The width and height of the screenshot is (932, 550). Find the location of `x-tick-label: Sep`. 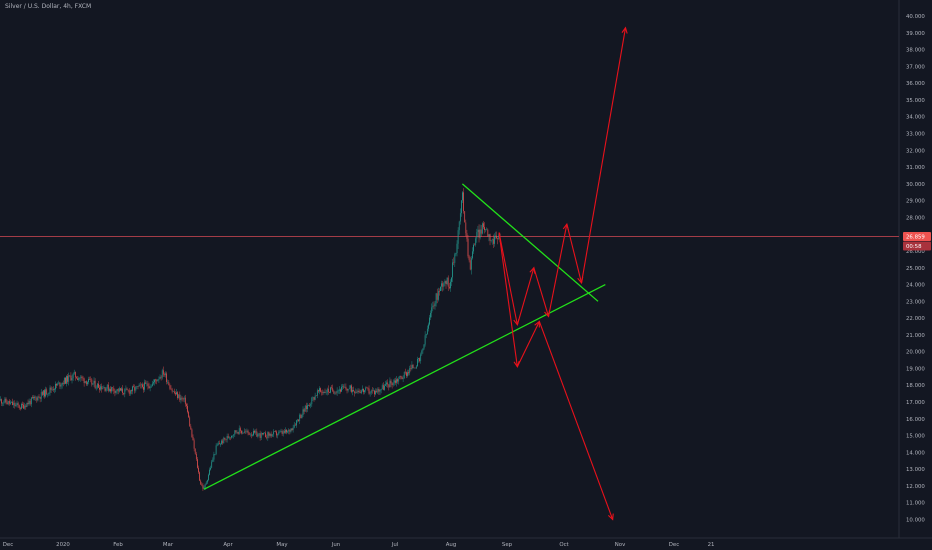

x-tick-label: Sep is located at coordinates (507, 545).